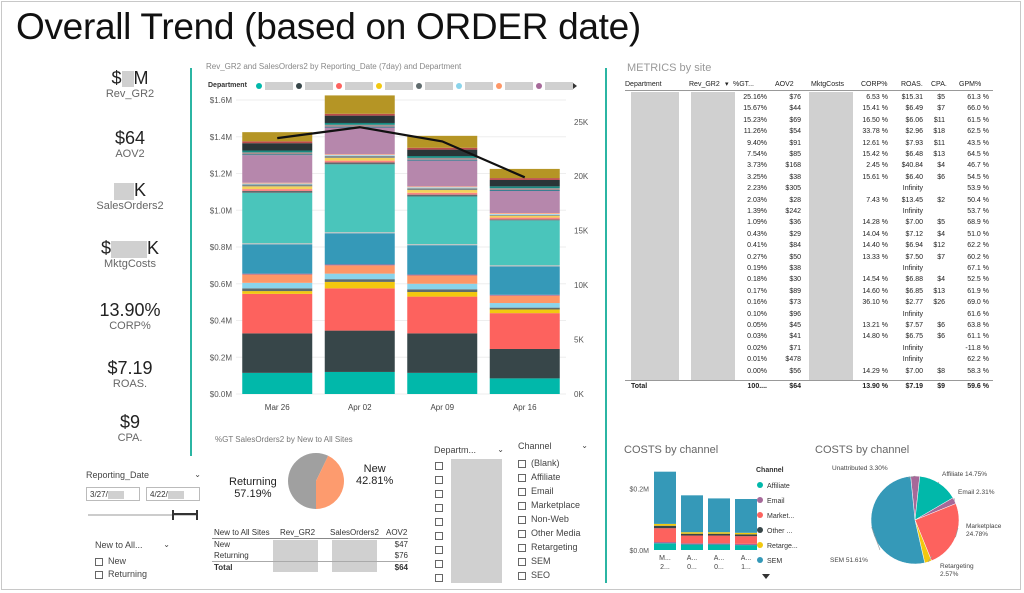 The width and height of the screenshot is (1024, 593). What do you see at coordinates (130, 428) in the screenshot?
I see `kpi-cpa: $9 CPA.` at bounding box center [130, 428].